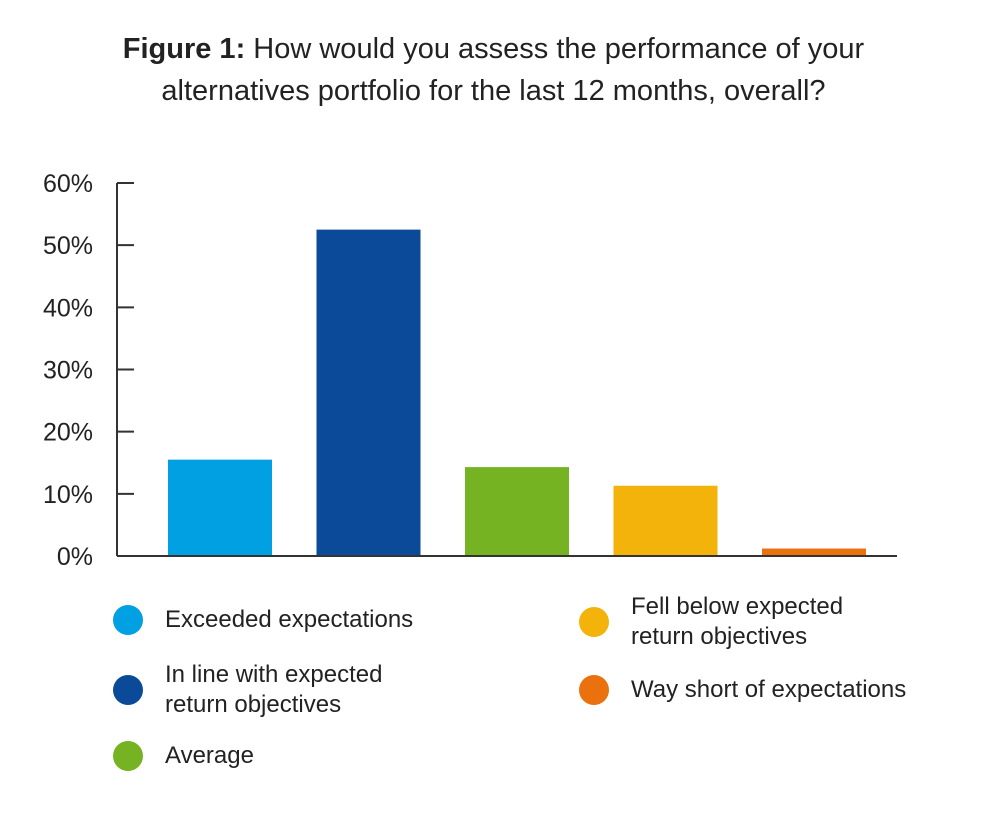  Describe the element at coordinates (68, 308) in the screenshot. I see `y-tick-label: 40%` at that location.